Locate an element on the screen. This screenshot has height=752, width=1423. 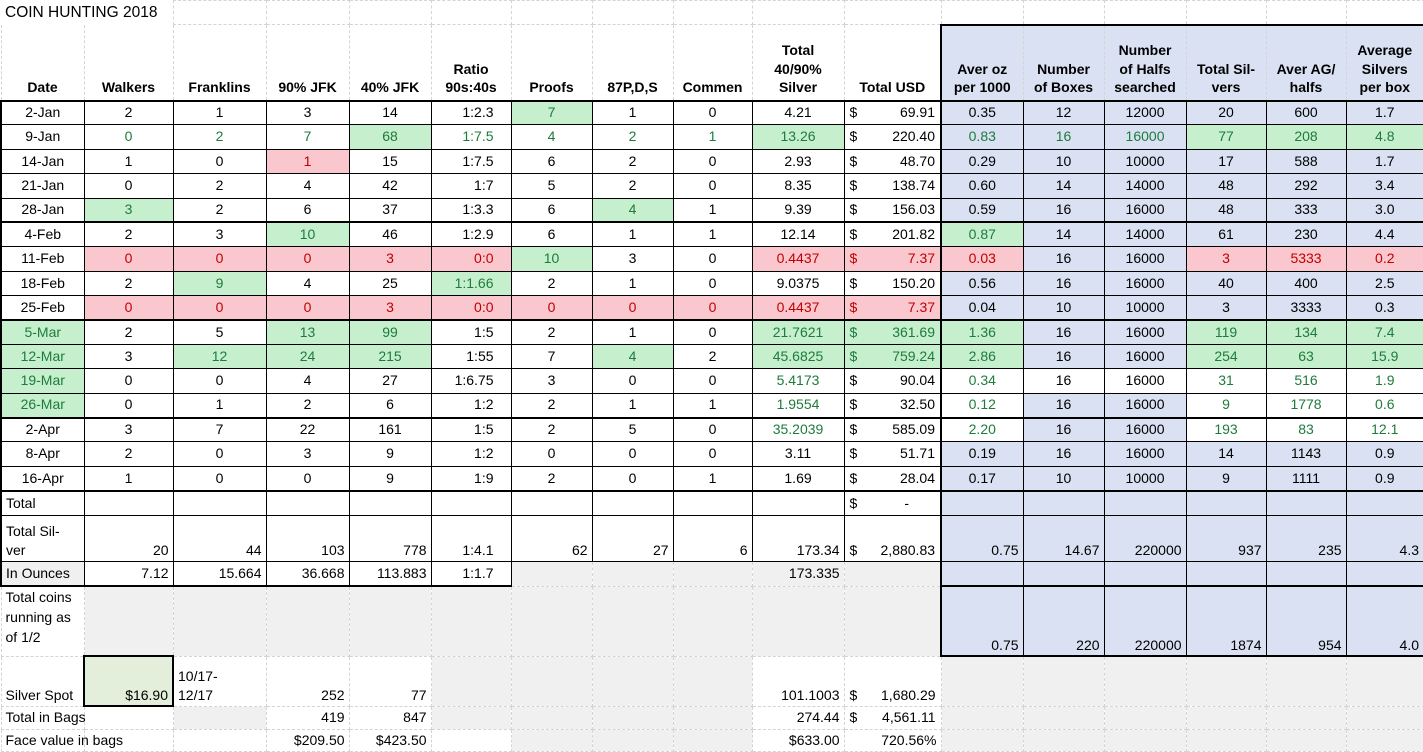
cell: 9.39 is located at coordinates (798, 210).